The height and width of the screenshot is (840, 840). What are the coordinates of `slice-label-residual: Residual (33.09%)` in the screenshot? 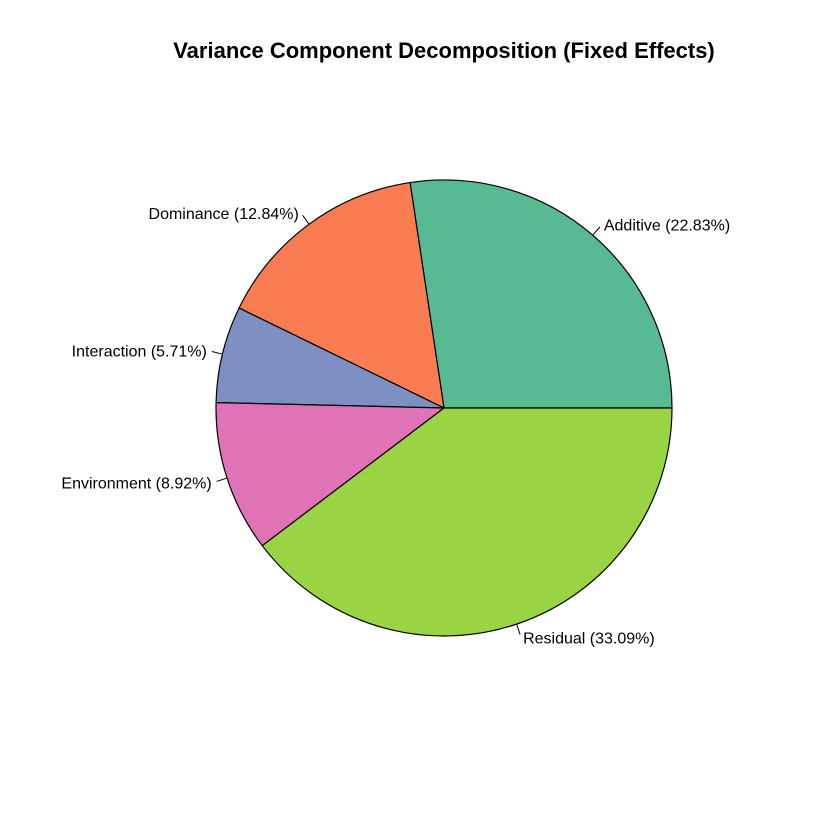 It's located at (589, 638).